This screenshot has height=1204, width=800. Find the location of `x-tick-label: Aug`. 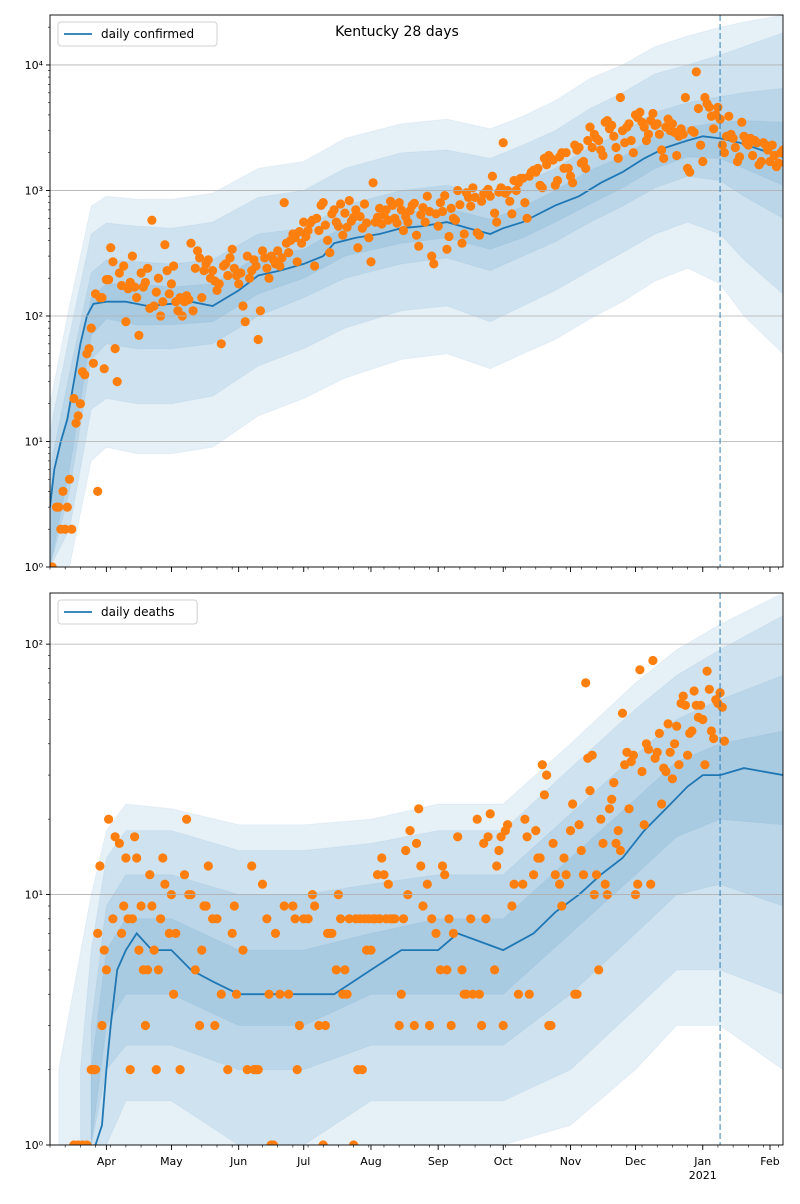

x-tick-label: Aug is located at coordinates (370, 1161).